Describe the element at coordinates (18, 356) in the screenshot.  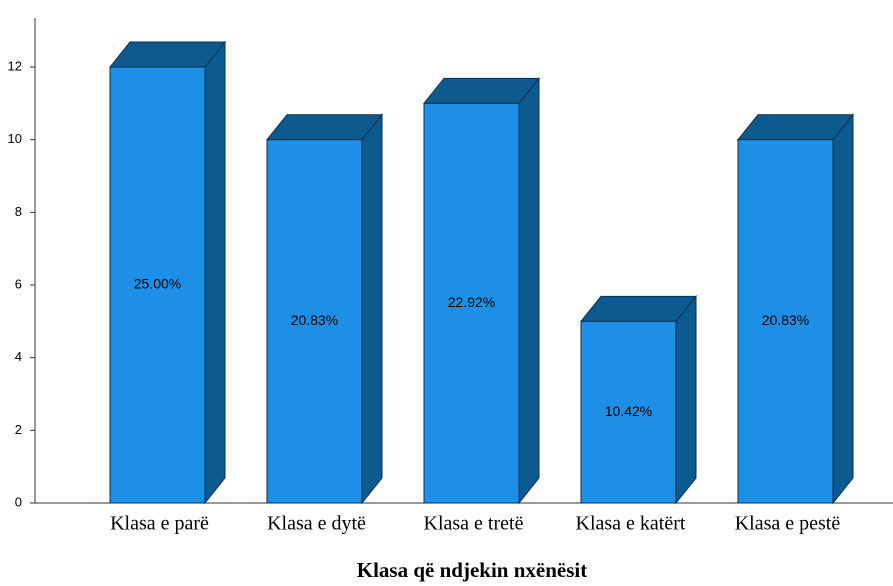
I see `y-tick-label: 4` at that location.